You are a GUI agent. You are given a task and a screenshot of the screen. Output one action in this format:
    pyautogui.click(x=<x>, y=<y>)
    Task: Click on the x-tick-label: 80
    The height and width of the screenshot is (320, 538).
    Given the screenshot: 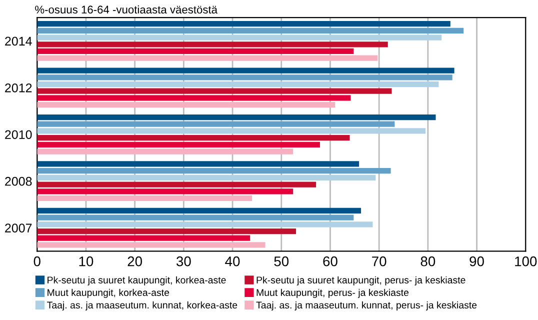 What is the action you would take?
    pyautogui.click(x=428, y=261)
    